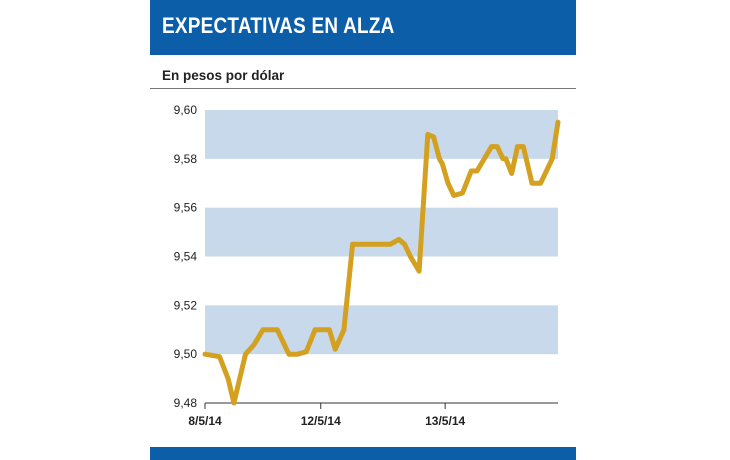  What do you see at coordinates (321, 421) in the screenshot?
I see `x-tick-label: 12/5/14` at bounding box center [321, 421].